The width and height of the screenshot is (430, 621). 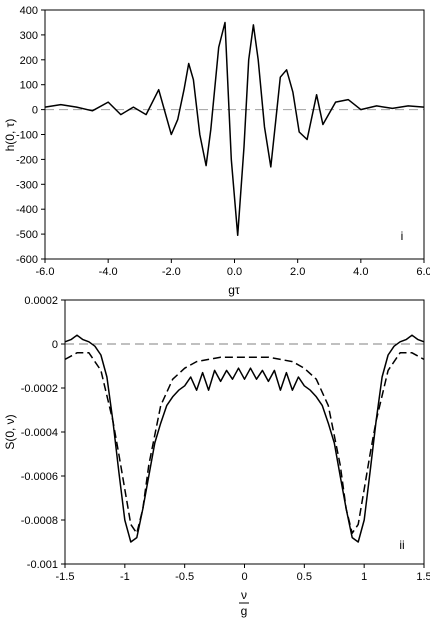 I want to click on y-tick-label: -0.0006, so click(x=39, y=477).